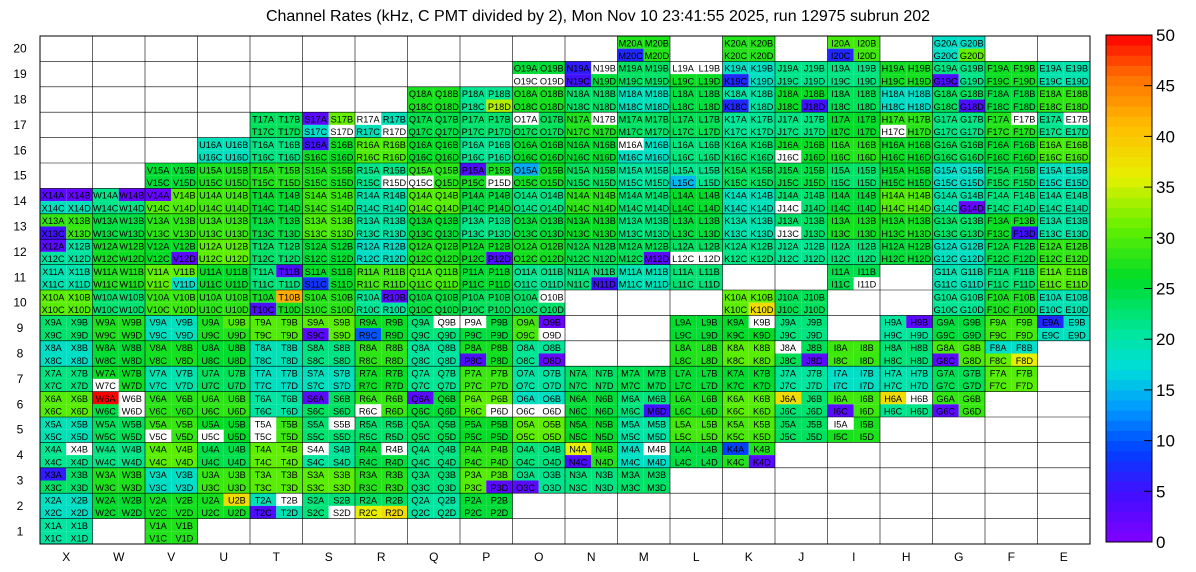  I want to click on cell-T6B, so click(289, 398).